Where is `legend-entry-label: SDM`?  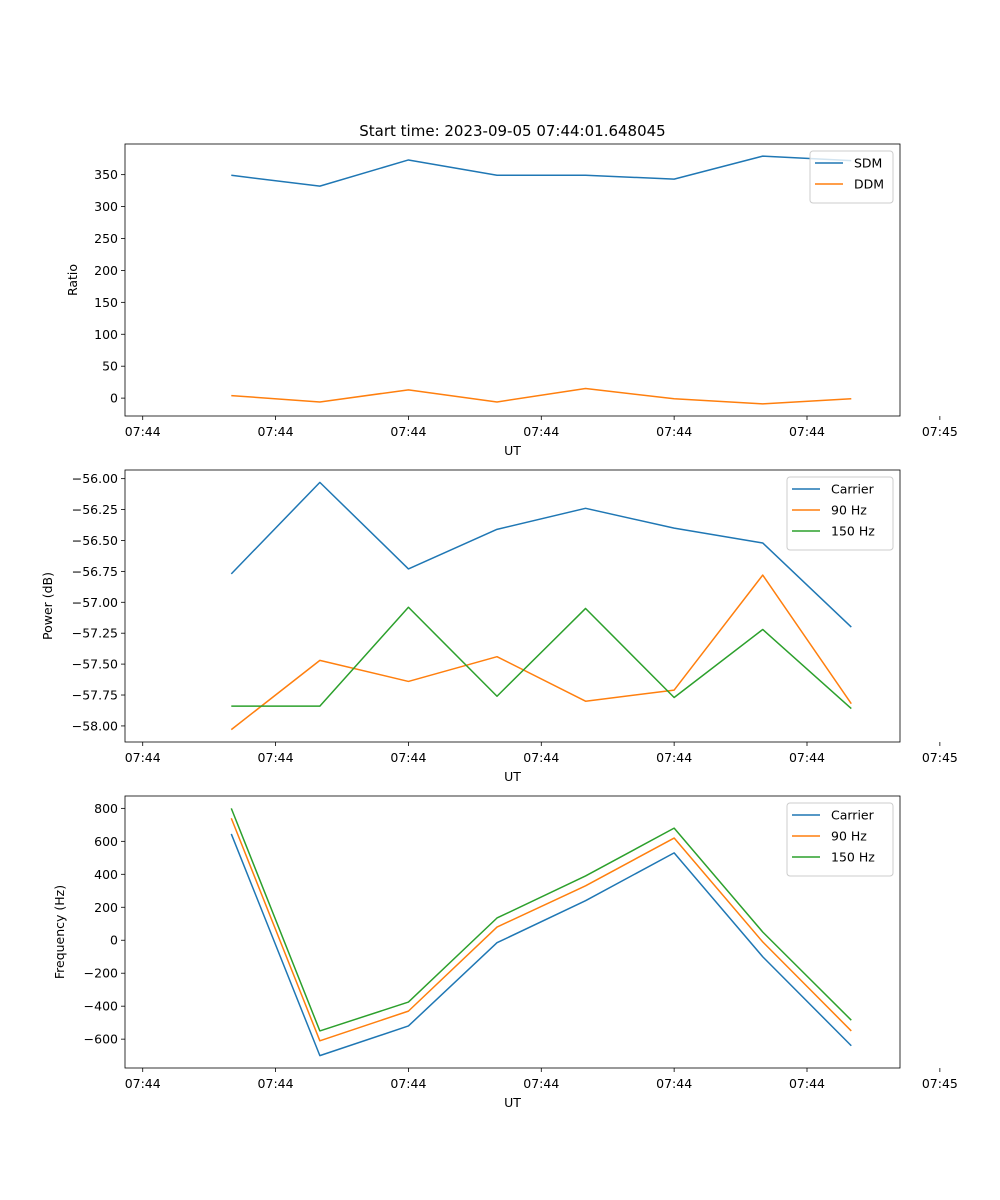 legend-entry-label: SDM is located at coordinates (868, 163).